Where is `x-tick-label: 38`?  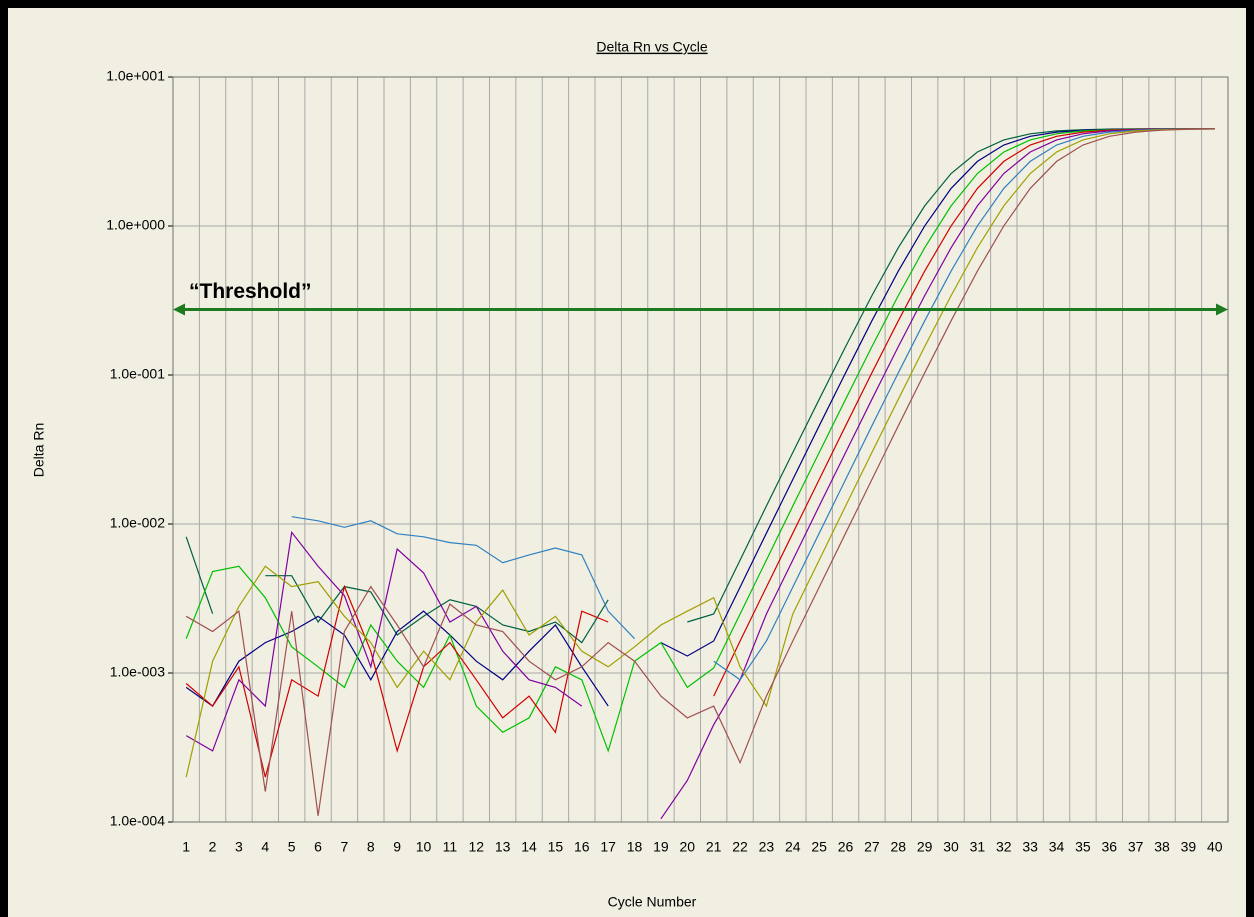
x-tick-label: 38 is located at coordinates (1162, 847).